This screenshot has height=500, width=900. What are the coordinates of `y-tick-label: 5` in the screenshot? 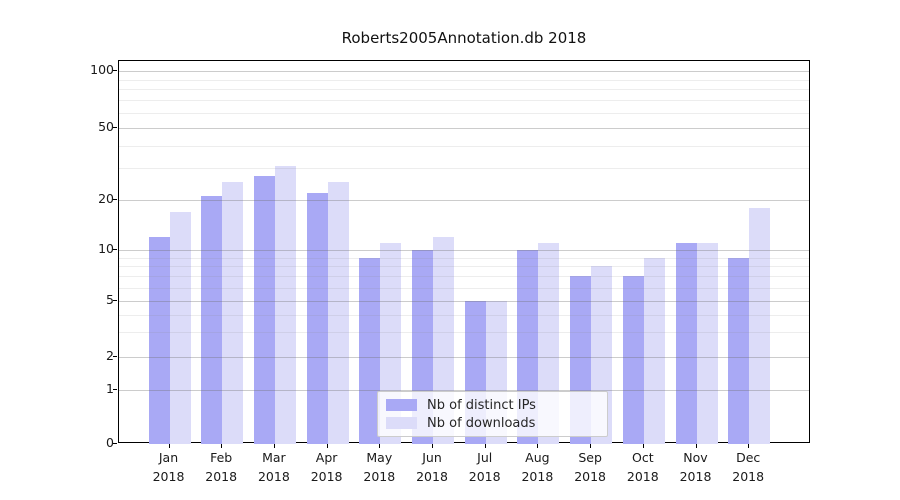 It's located at (110, 299).